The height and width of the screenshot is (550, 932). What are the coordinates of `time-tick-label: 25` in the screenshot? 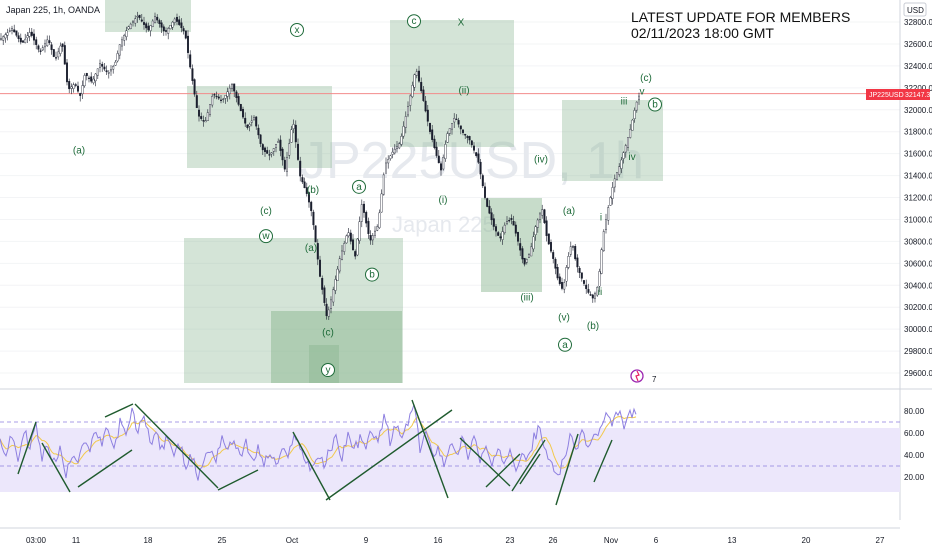 It's located at (222, 540).